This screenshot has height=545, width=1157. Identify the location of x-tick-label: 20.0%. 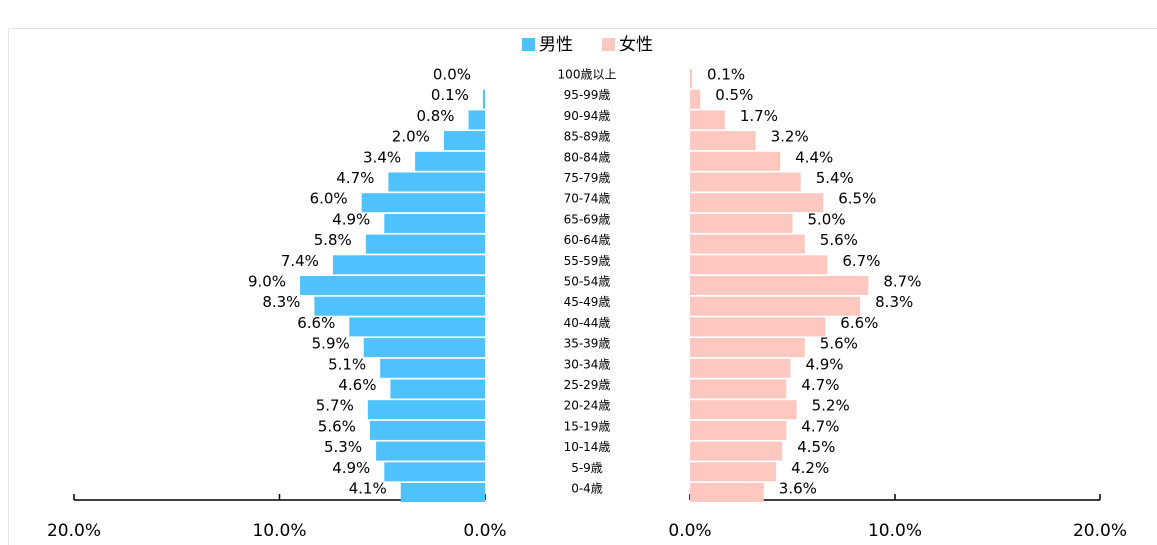
(74, 531).